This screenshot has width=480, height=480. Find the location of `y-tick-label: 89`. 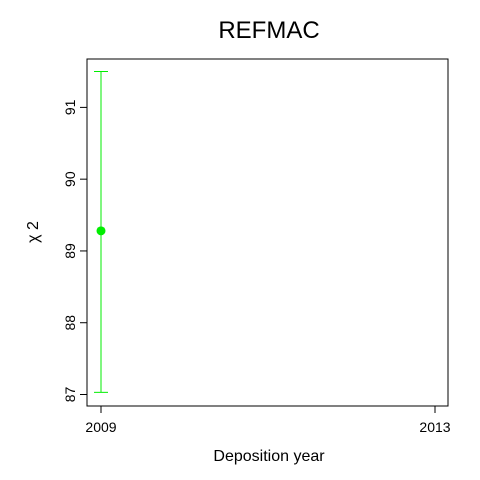

y-tick-label: 89 is located at coordinates (70, 251).